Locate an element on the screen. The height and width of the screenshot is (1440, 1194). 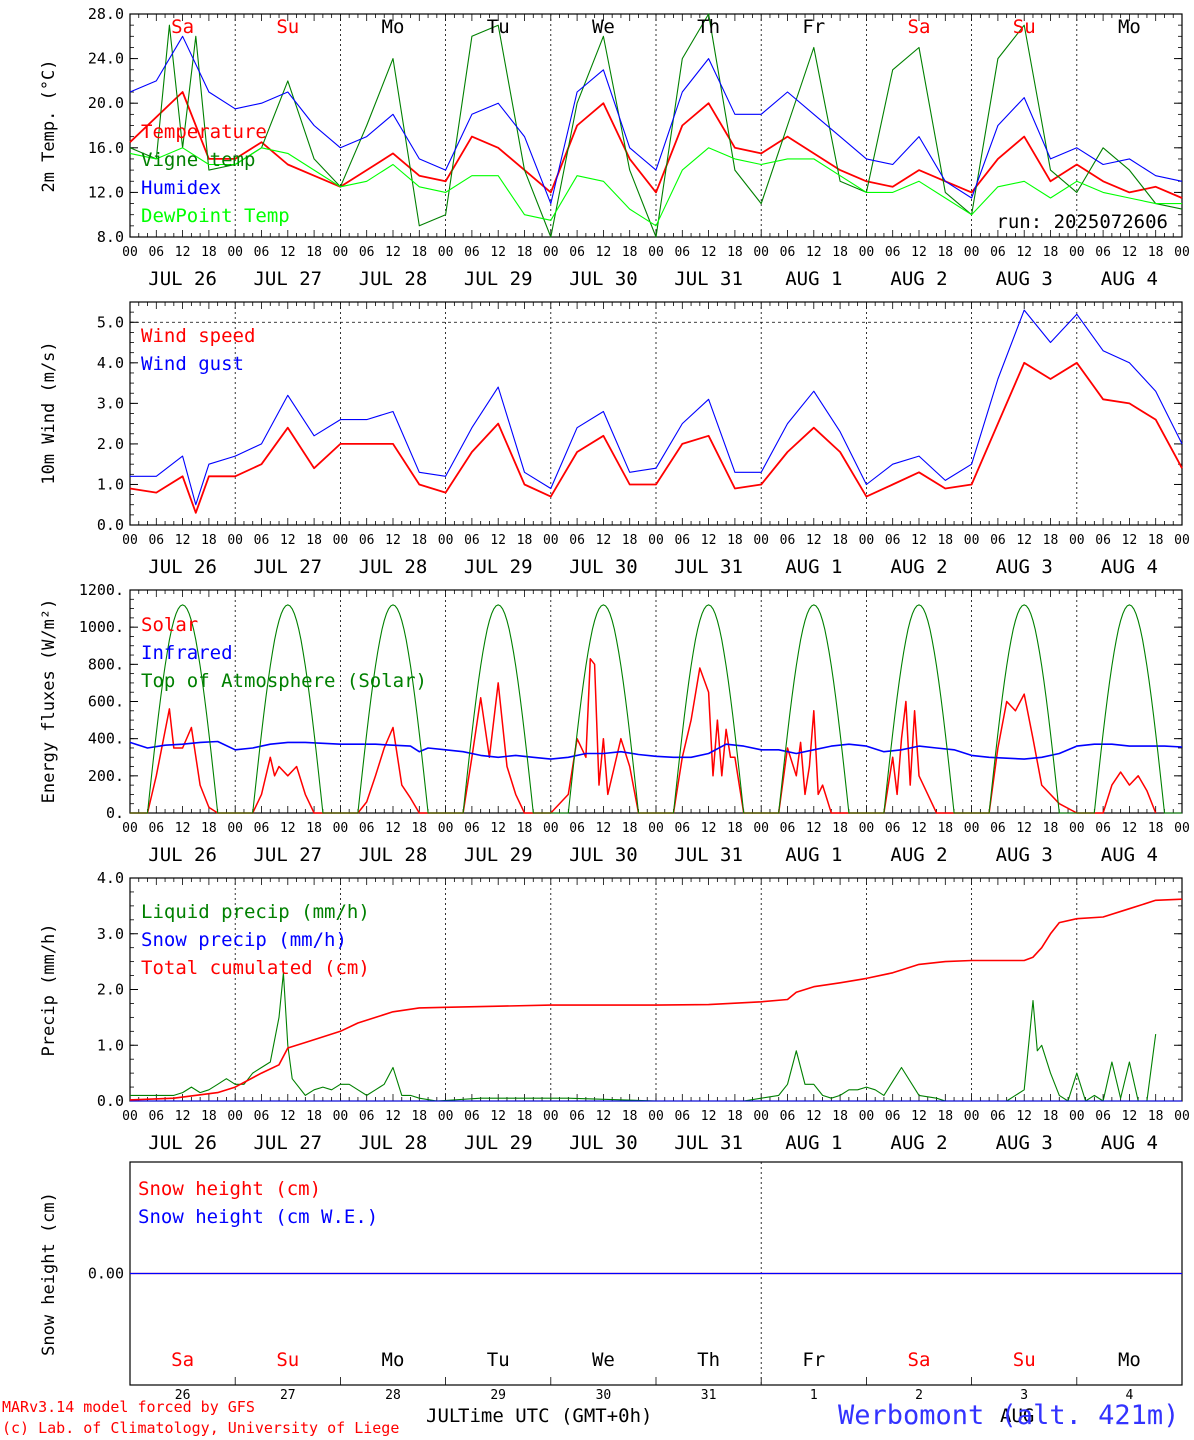
y-tick-label: 8.0 is located at coordinates (110, 237).